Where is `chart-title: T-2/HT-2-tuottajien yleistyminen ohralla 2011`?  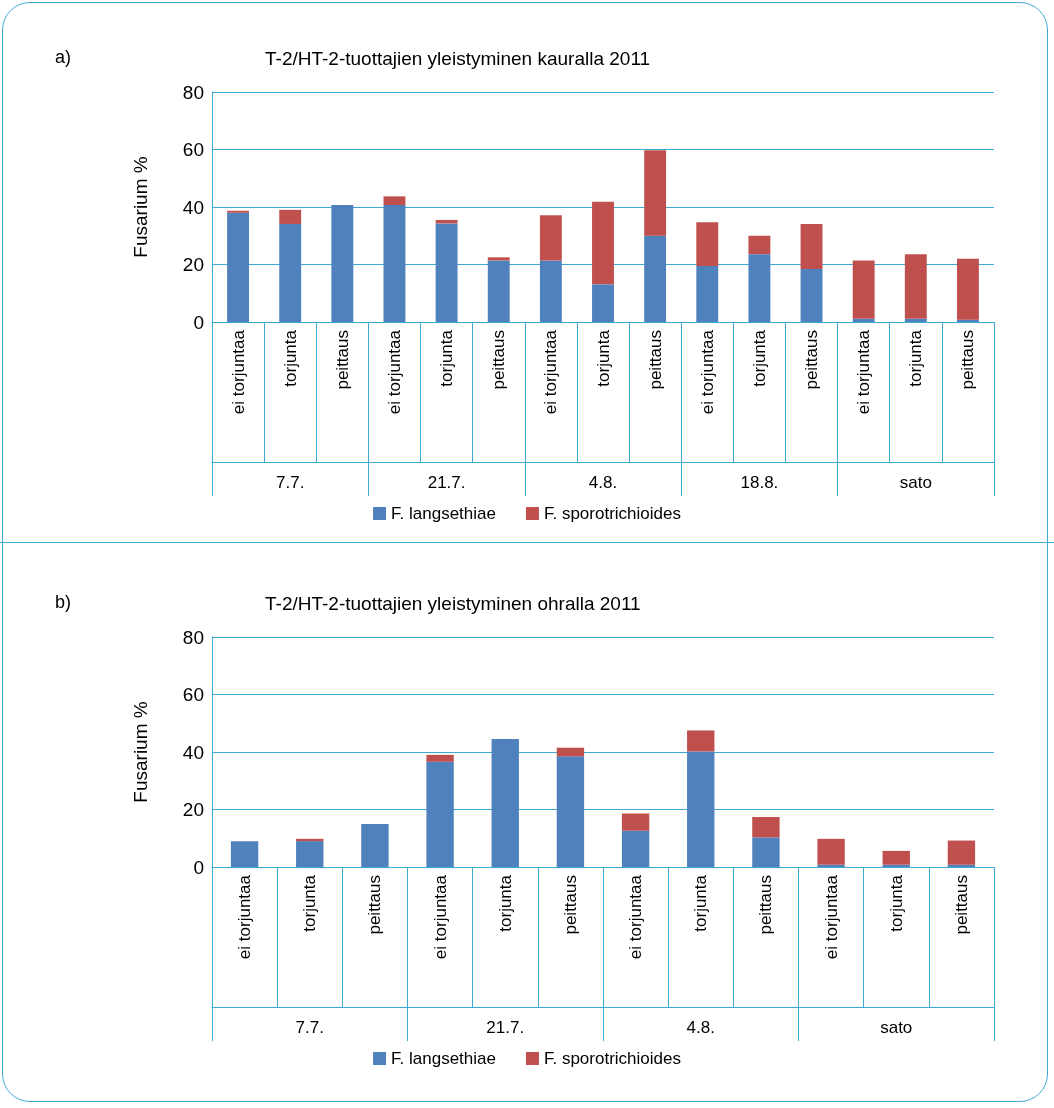 chart-title: T-2/HT-2-tuottajien yleistyminen ohralla 2011 is located at coordinates (453, 603).